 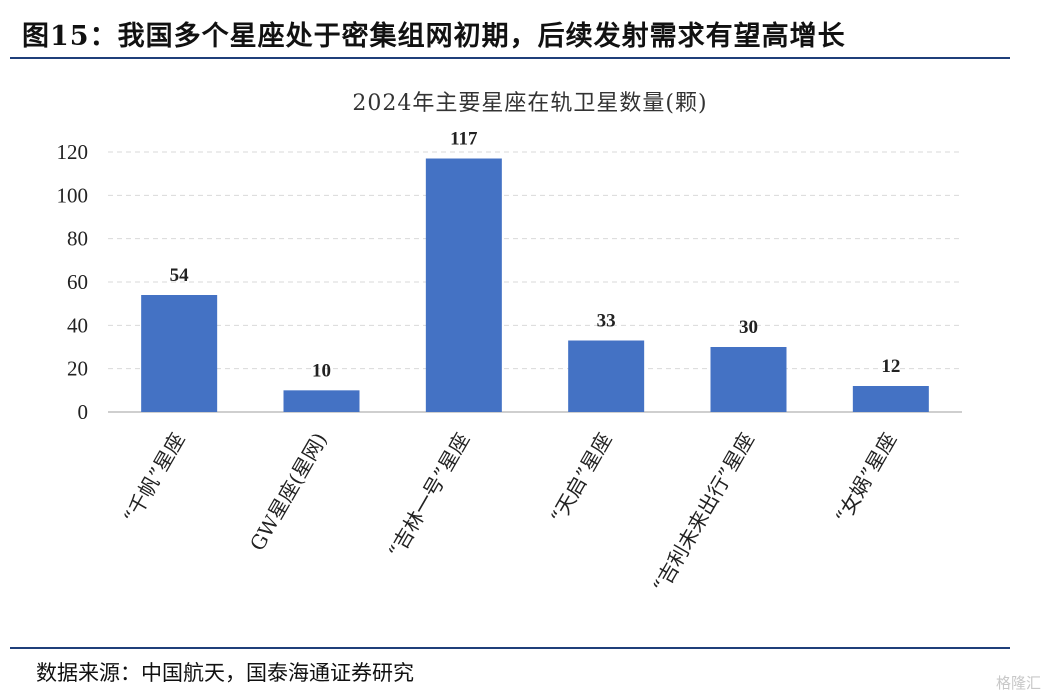 What do you see at coordinates (606, 321) in the screenshot?
I see `data-label: 33` at bounding box center [606, 321].